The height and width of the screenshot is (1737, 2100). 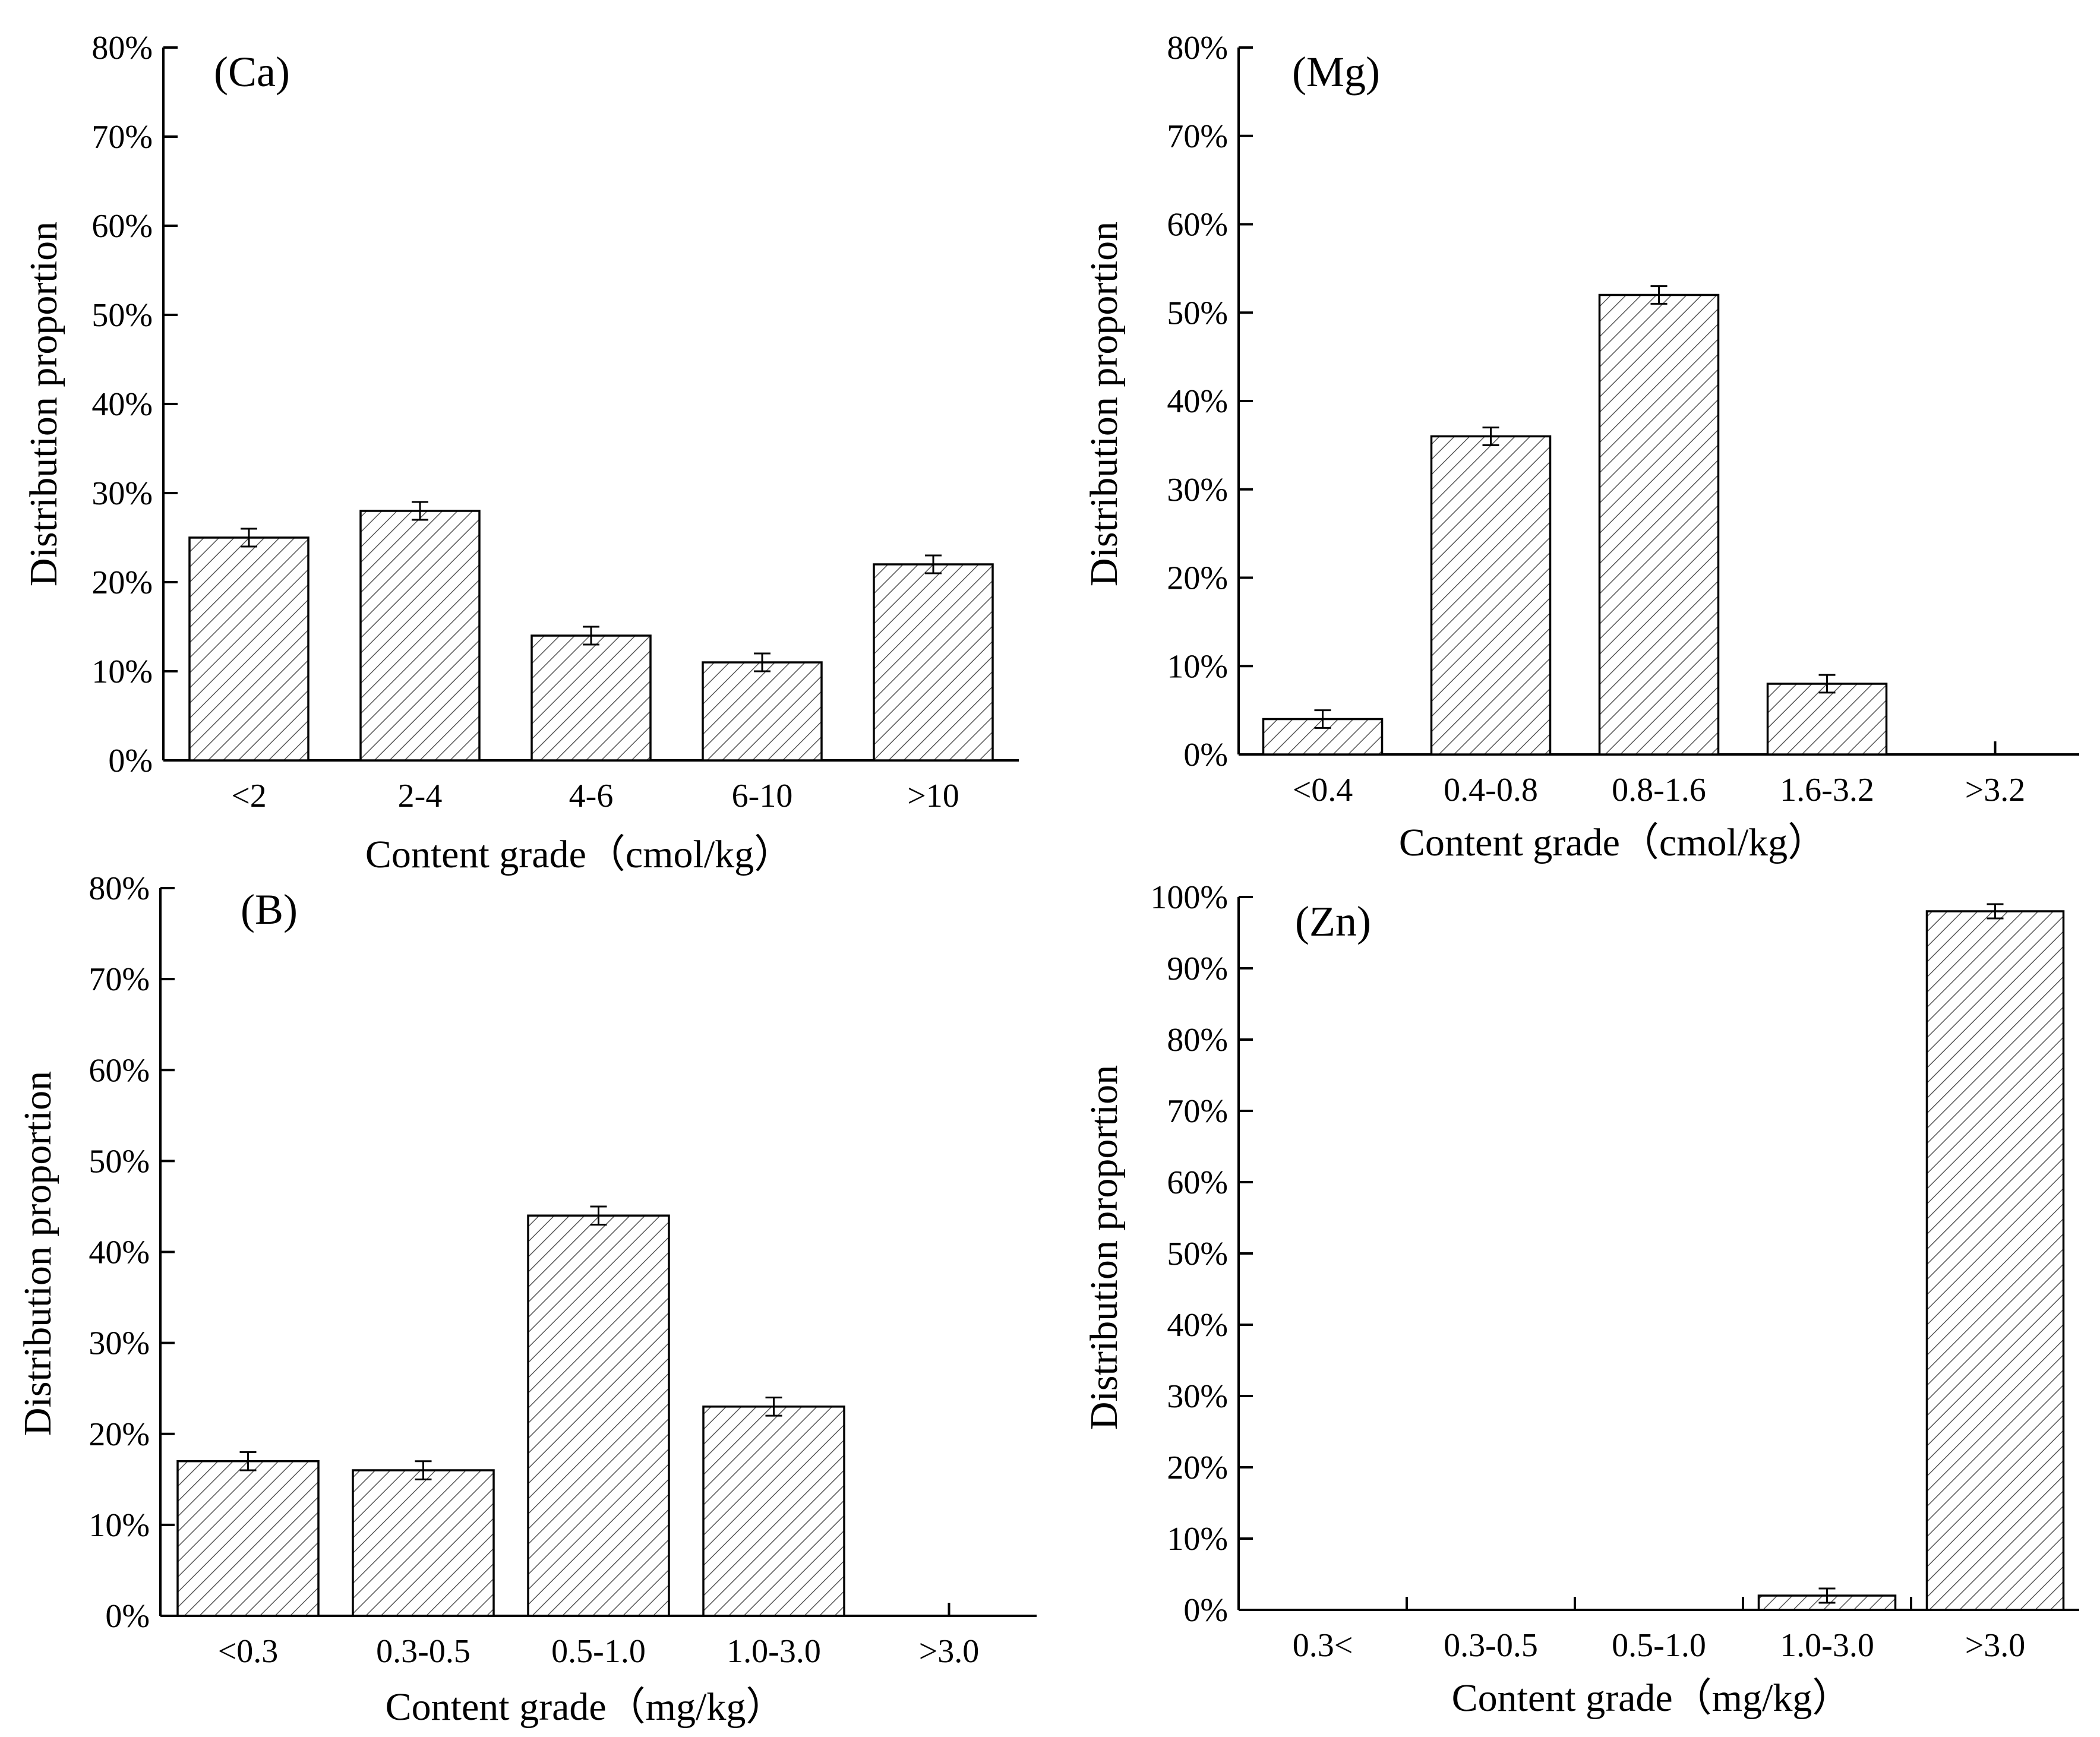 I want to click on panel-ca-x-tick-label: 2-4, so click(x=420, y=796).